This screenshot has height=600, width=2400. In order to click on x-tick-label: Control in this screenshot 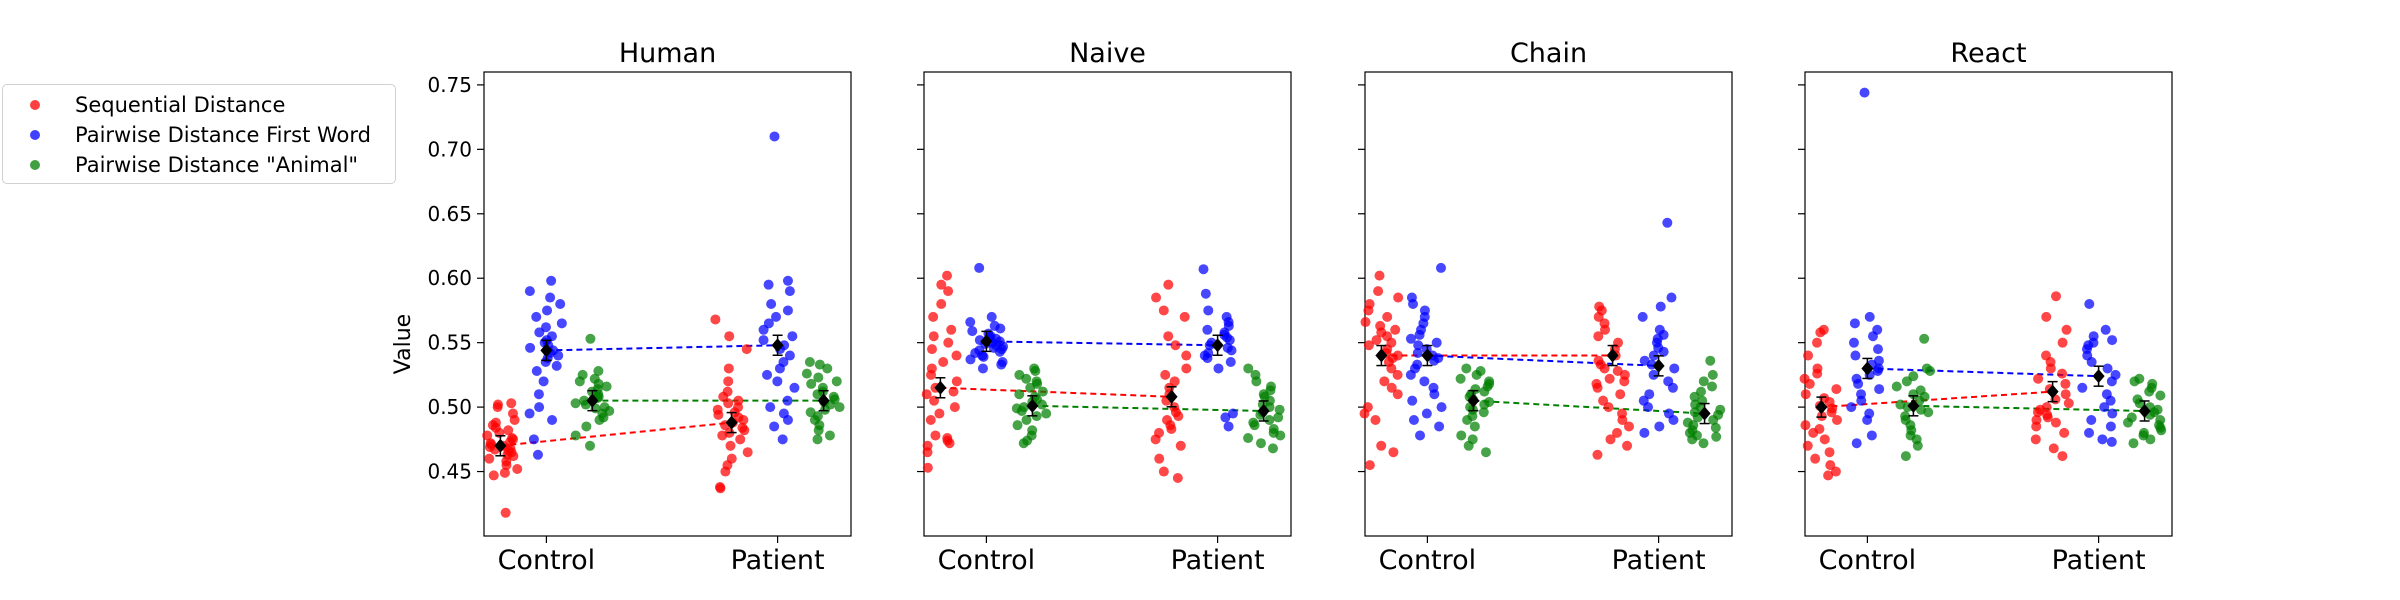, I will do `click(1428, 560)`.